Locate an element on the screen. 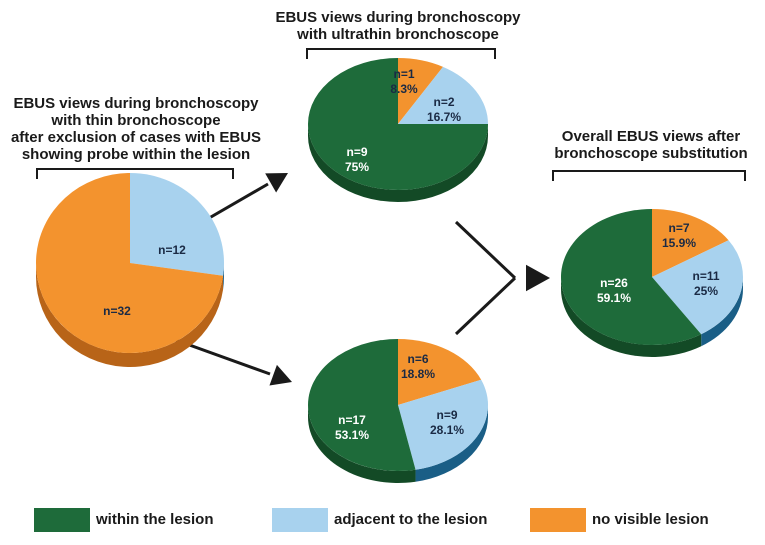 The width and height of the screenshot is (765, 545). pie-thin-label-novisible: n=32 is located at coordinates (117, 311).